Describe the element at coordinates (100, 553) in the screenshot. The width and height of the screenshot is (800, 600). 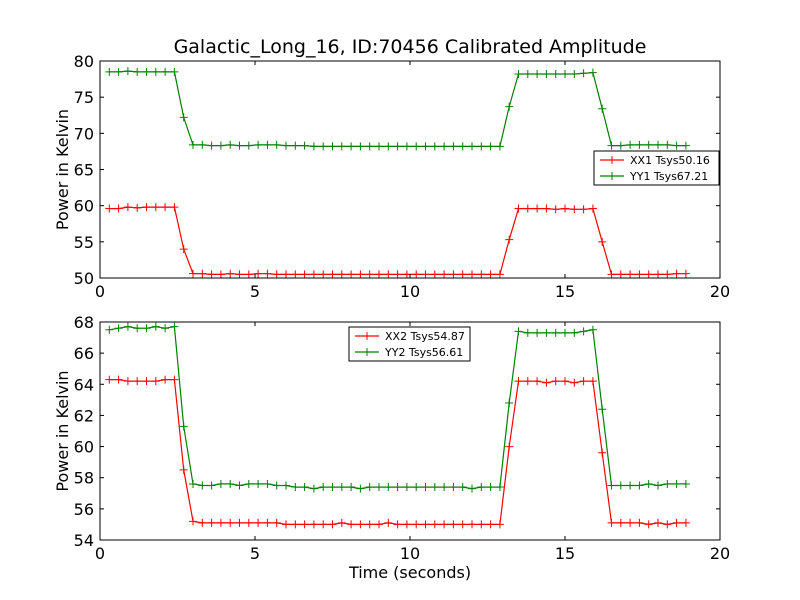
I see `x-tick-label: 0` at that location.